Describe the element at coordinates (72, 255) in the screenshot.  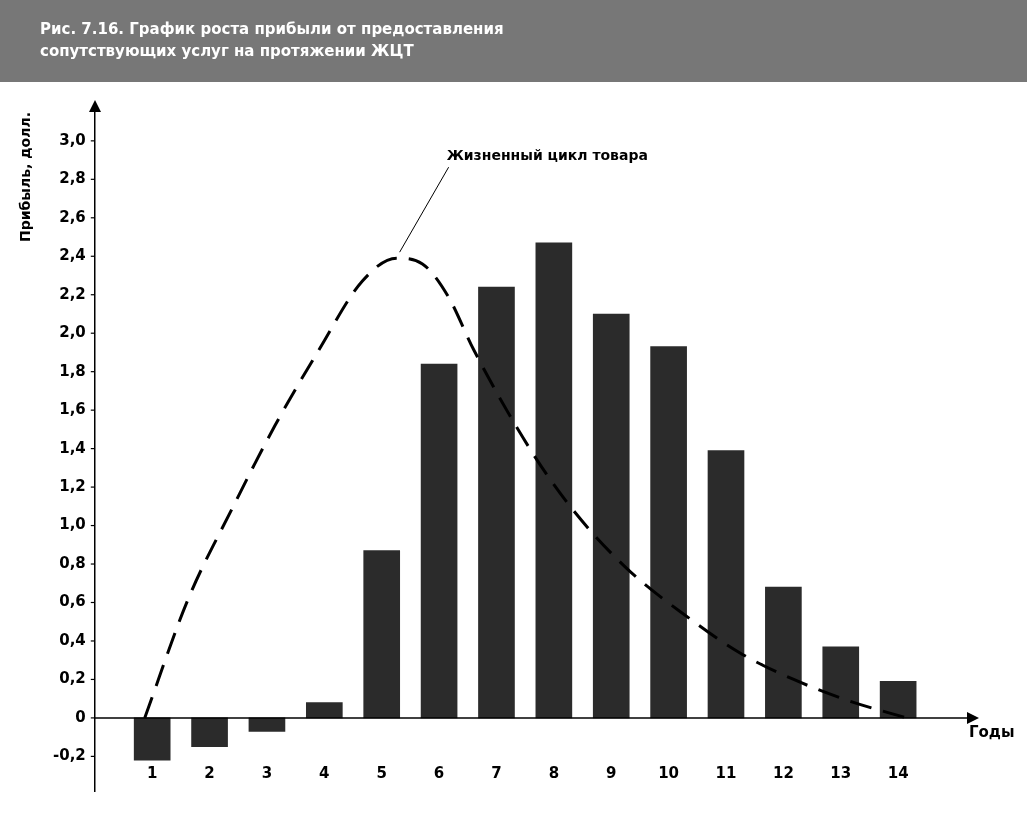
I see `y-tick-label: 2,4` at that location.